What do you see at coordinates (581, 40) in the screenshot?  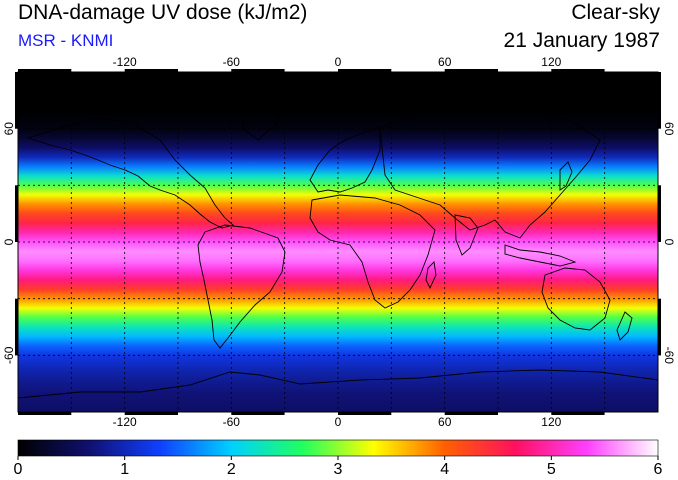 I see `date-label: 21 January 1987` at bounding box center [581, 40].